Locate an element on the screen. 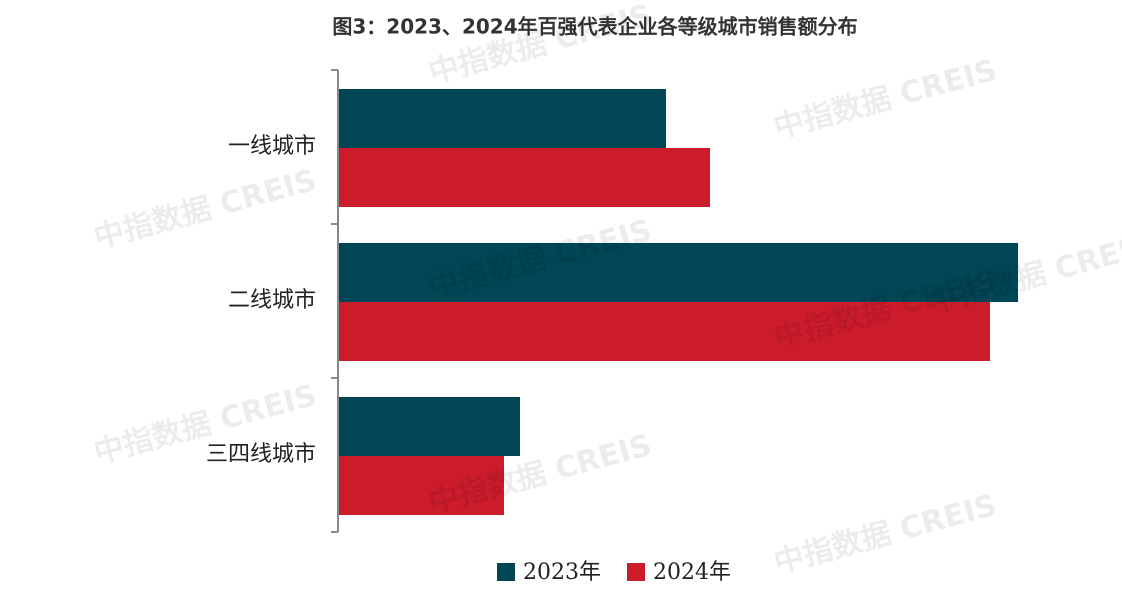 This screenshot has width=1122, height=596. chart-title: 图3：2023、2024年百强代表企业各等级城市销售额分布 is located at coordinates (594, 27).